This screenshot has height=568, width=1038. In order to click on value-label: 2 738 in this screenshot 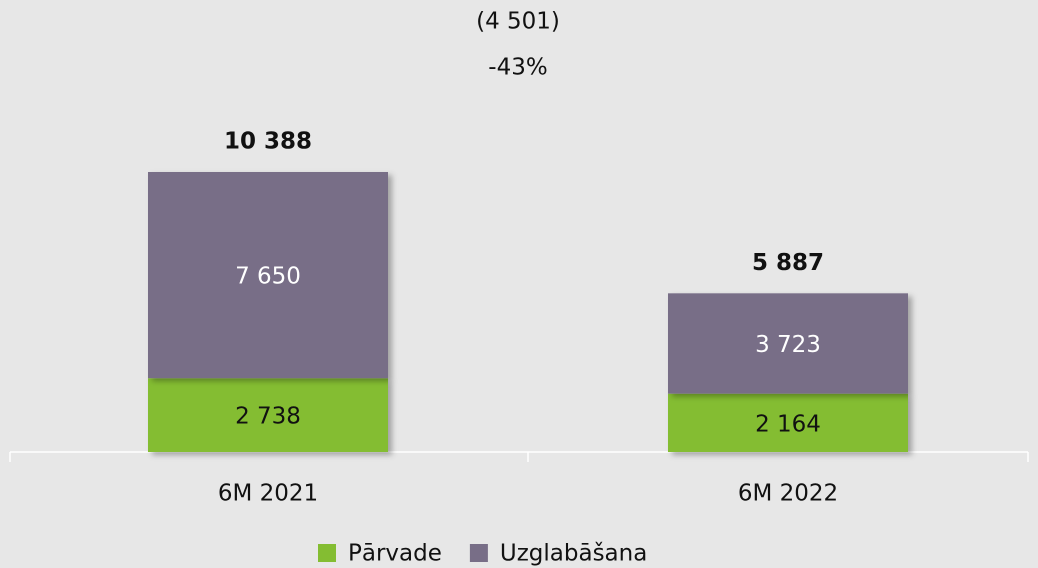, I will do `click(268, 417)`.